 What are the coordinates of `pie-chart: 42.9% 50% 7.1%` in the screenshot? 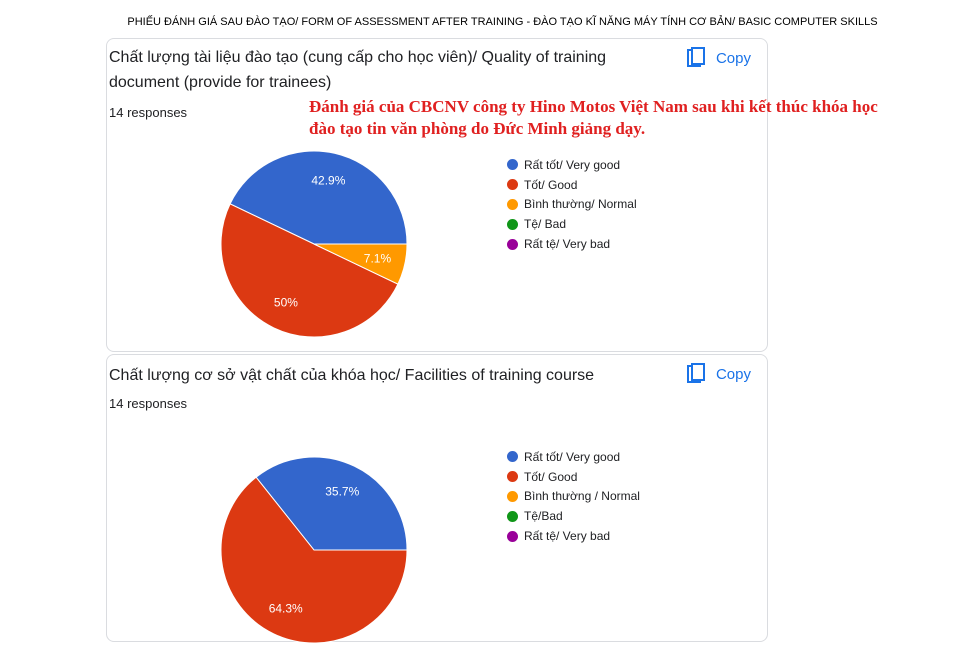 It's located at (314, 244).